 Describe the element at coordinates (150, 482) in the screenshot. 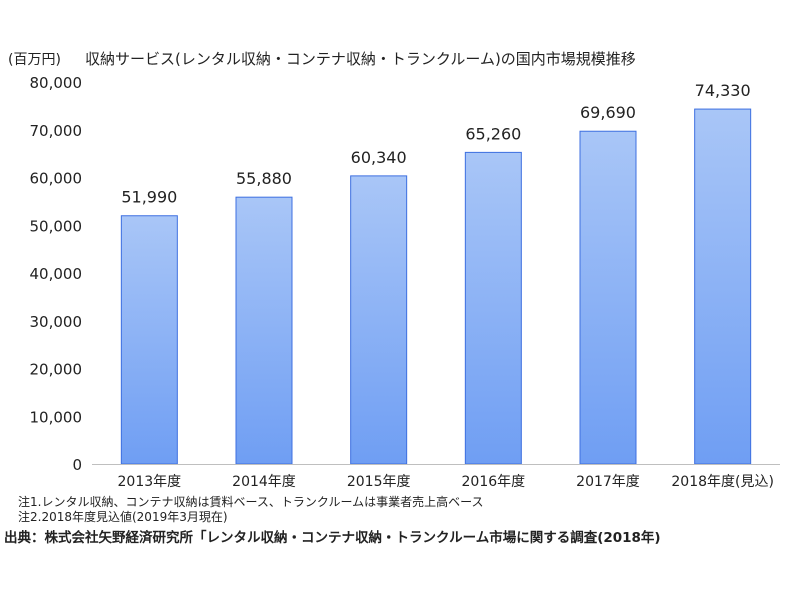

I see `x-tick-label: 2013年度` at that location.